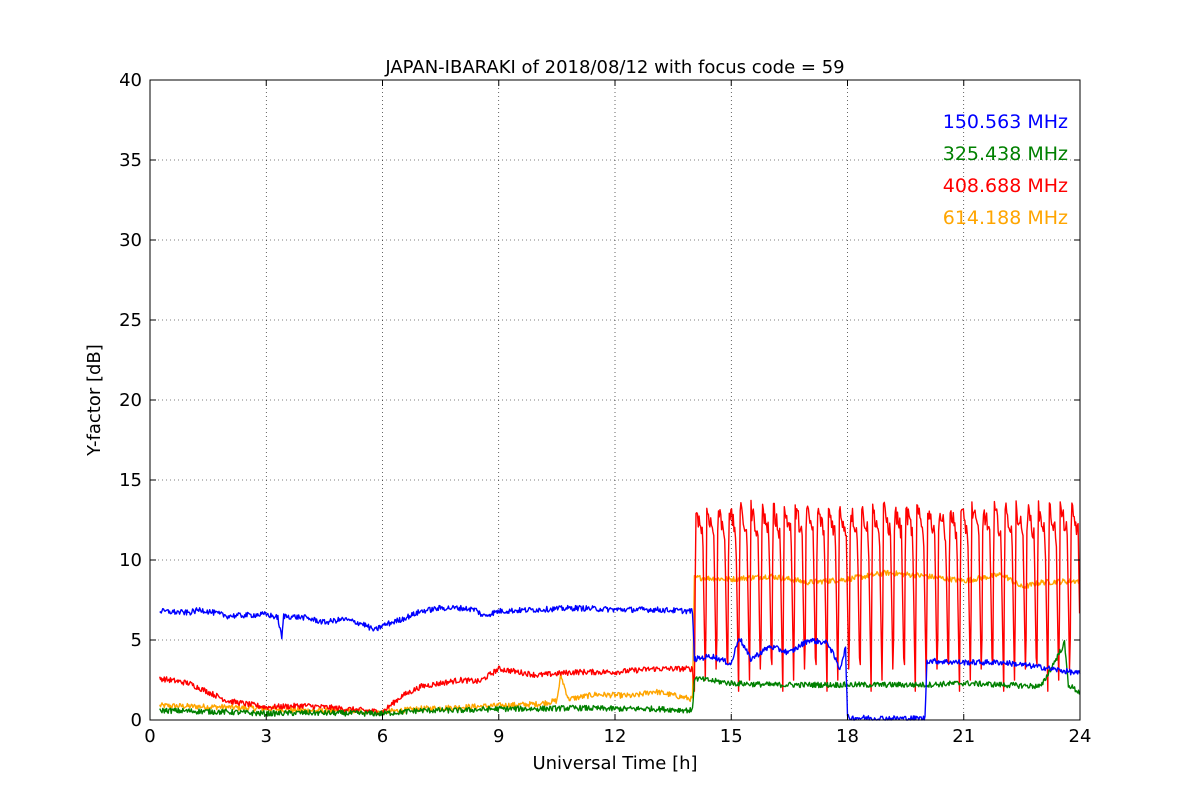  What do you see at coordinates (382, 736) in the screenshot?
I see `x-tick-label: 6` at bounding box center [382, 736].